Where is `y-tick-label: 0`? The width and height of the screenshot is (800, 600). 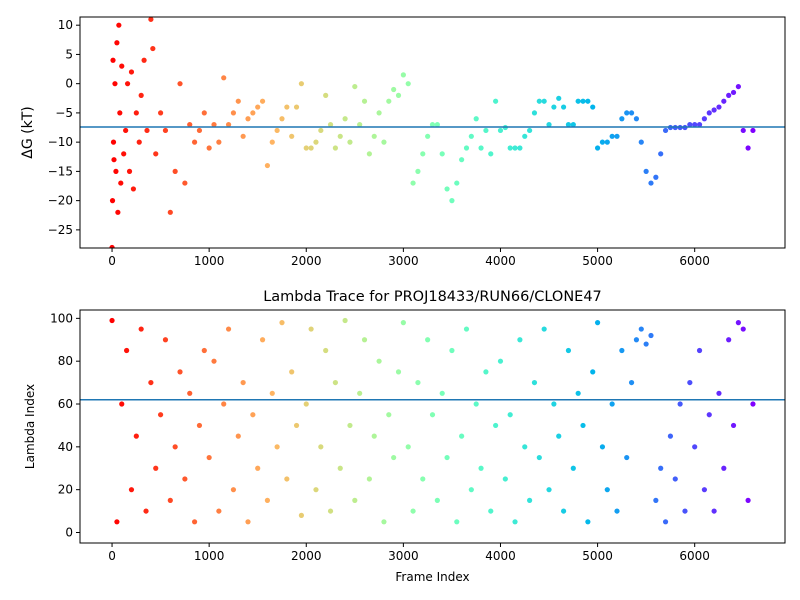 y-tick-label: 0 is located at coordinates (69, 84).